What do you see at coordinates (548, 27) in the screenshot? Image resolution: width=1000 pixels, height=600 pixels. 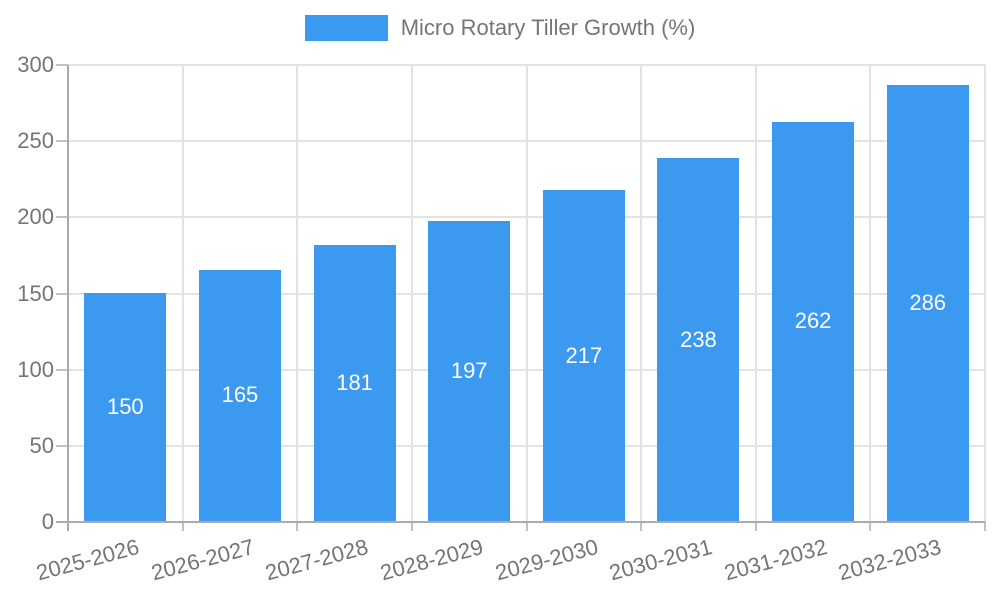 I see `legend-label: Micro Rotary Tiller Growth (%)` at bounding box center [548, 27].